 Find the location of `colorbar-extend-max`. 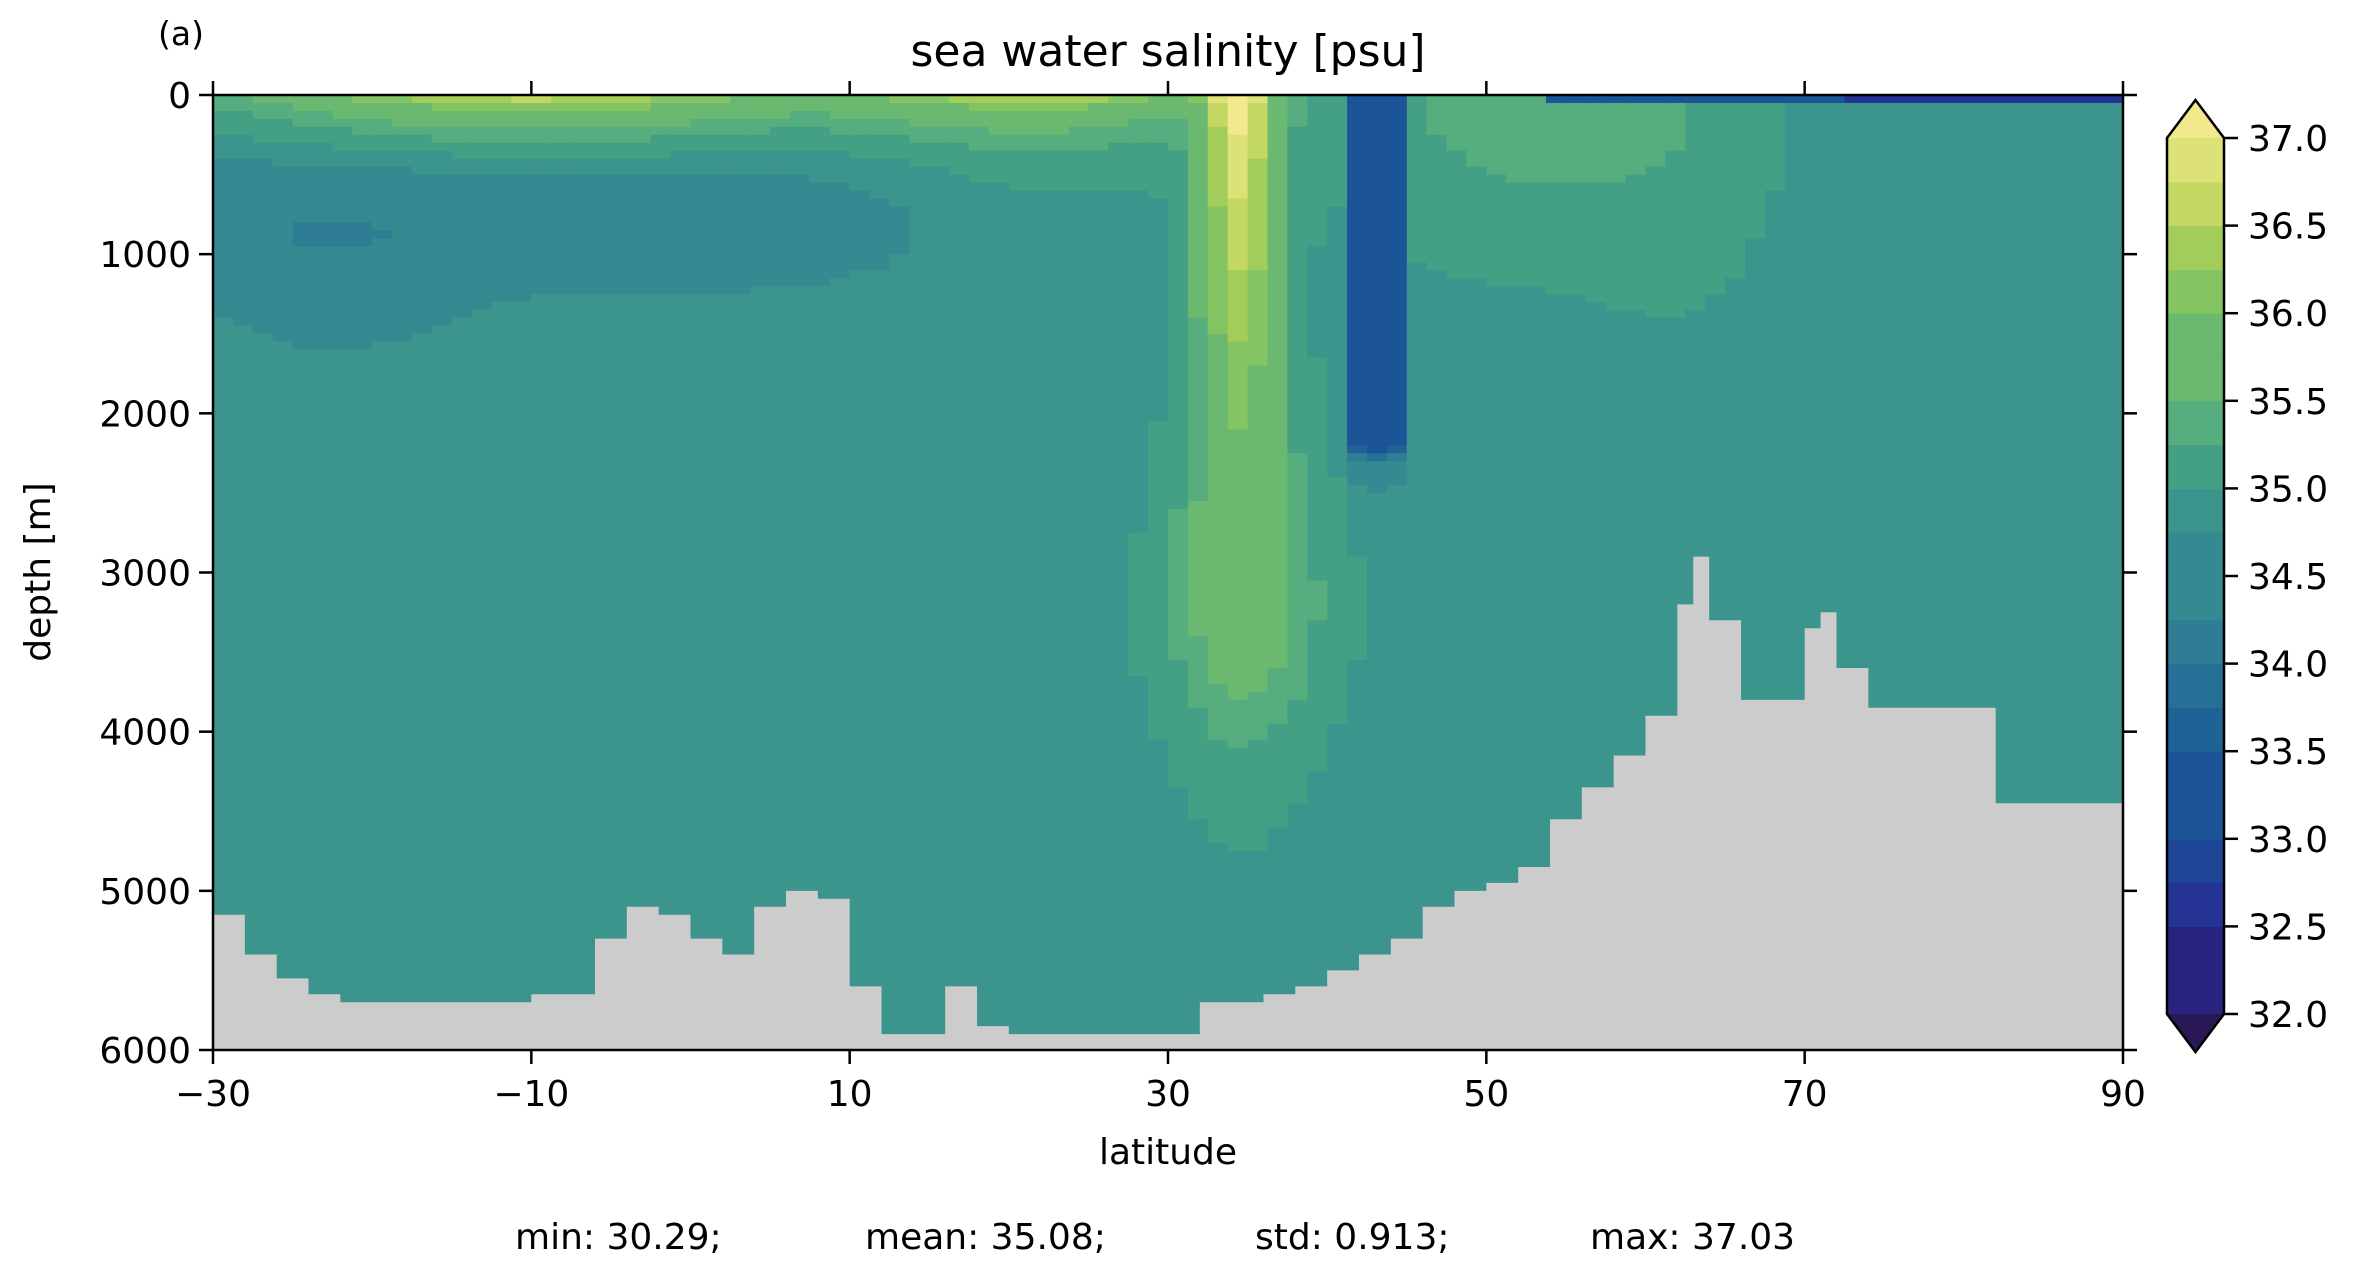

colorbar-extend-max is located at coordinates (2195, 119).